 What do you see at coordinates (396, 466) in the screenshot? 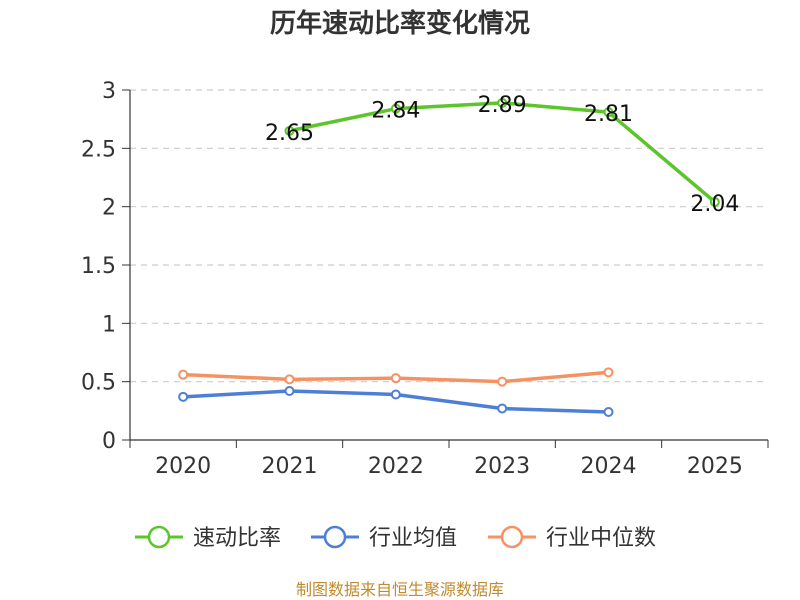
I see `x-tick-label: 2022` at bounding box center [396, 466].